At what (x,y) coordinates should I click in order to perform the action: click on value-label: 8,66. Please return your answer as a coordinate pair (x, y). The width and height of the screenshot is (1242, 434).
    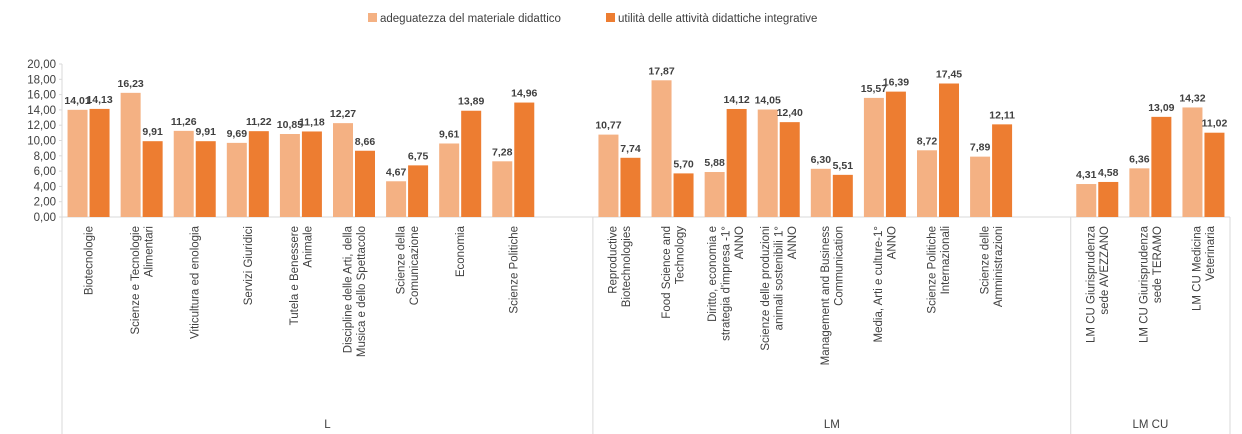
    Looking at the image, I should click on (365, 142).